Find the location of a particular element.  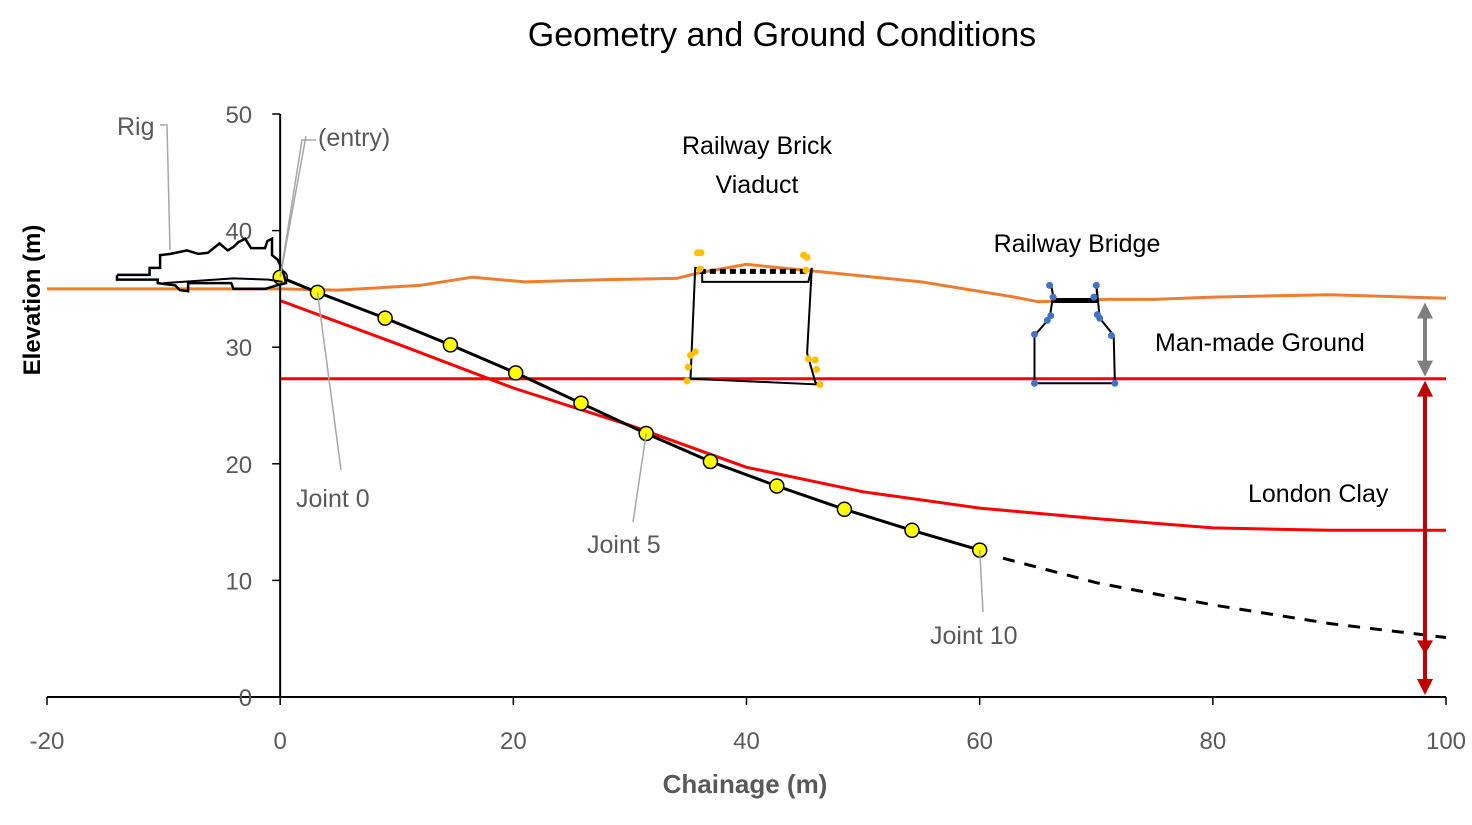

man-made-ground-label: Man-made Ground is located at coordinates (1260, 343).